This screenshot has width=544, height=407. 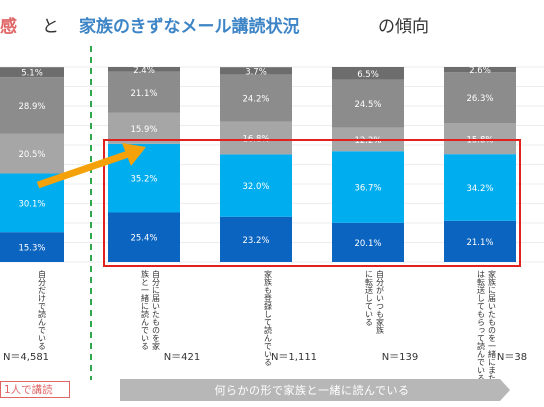 I want to click on data-label: 23.2%, so click(x=255, y=241).